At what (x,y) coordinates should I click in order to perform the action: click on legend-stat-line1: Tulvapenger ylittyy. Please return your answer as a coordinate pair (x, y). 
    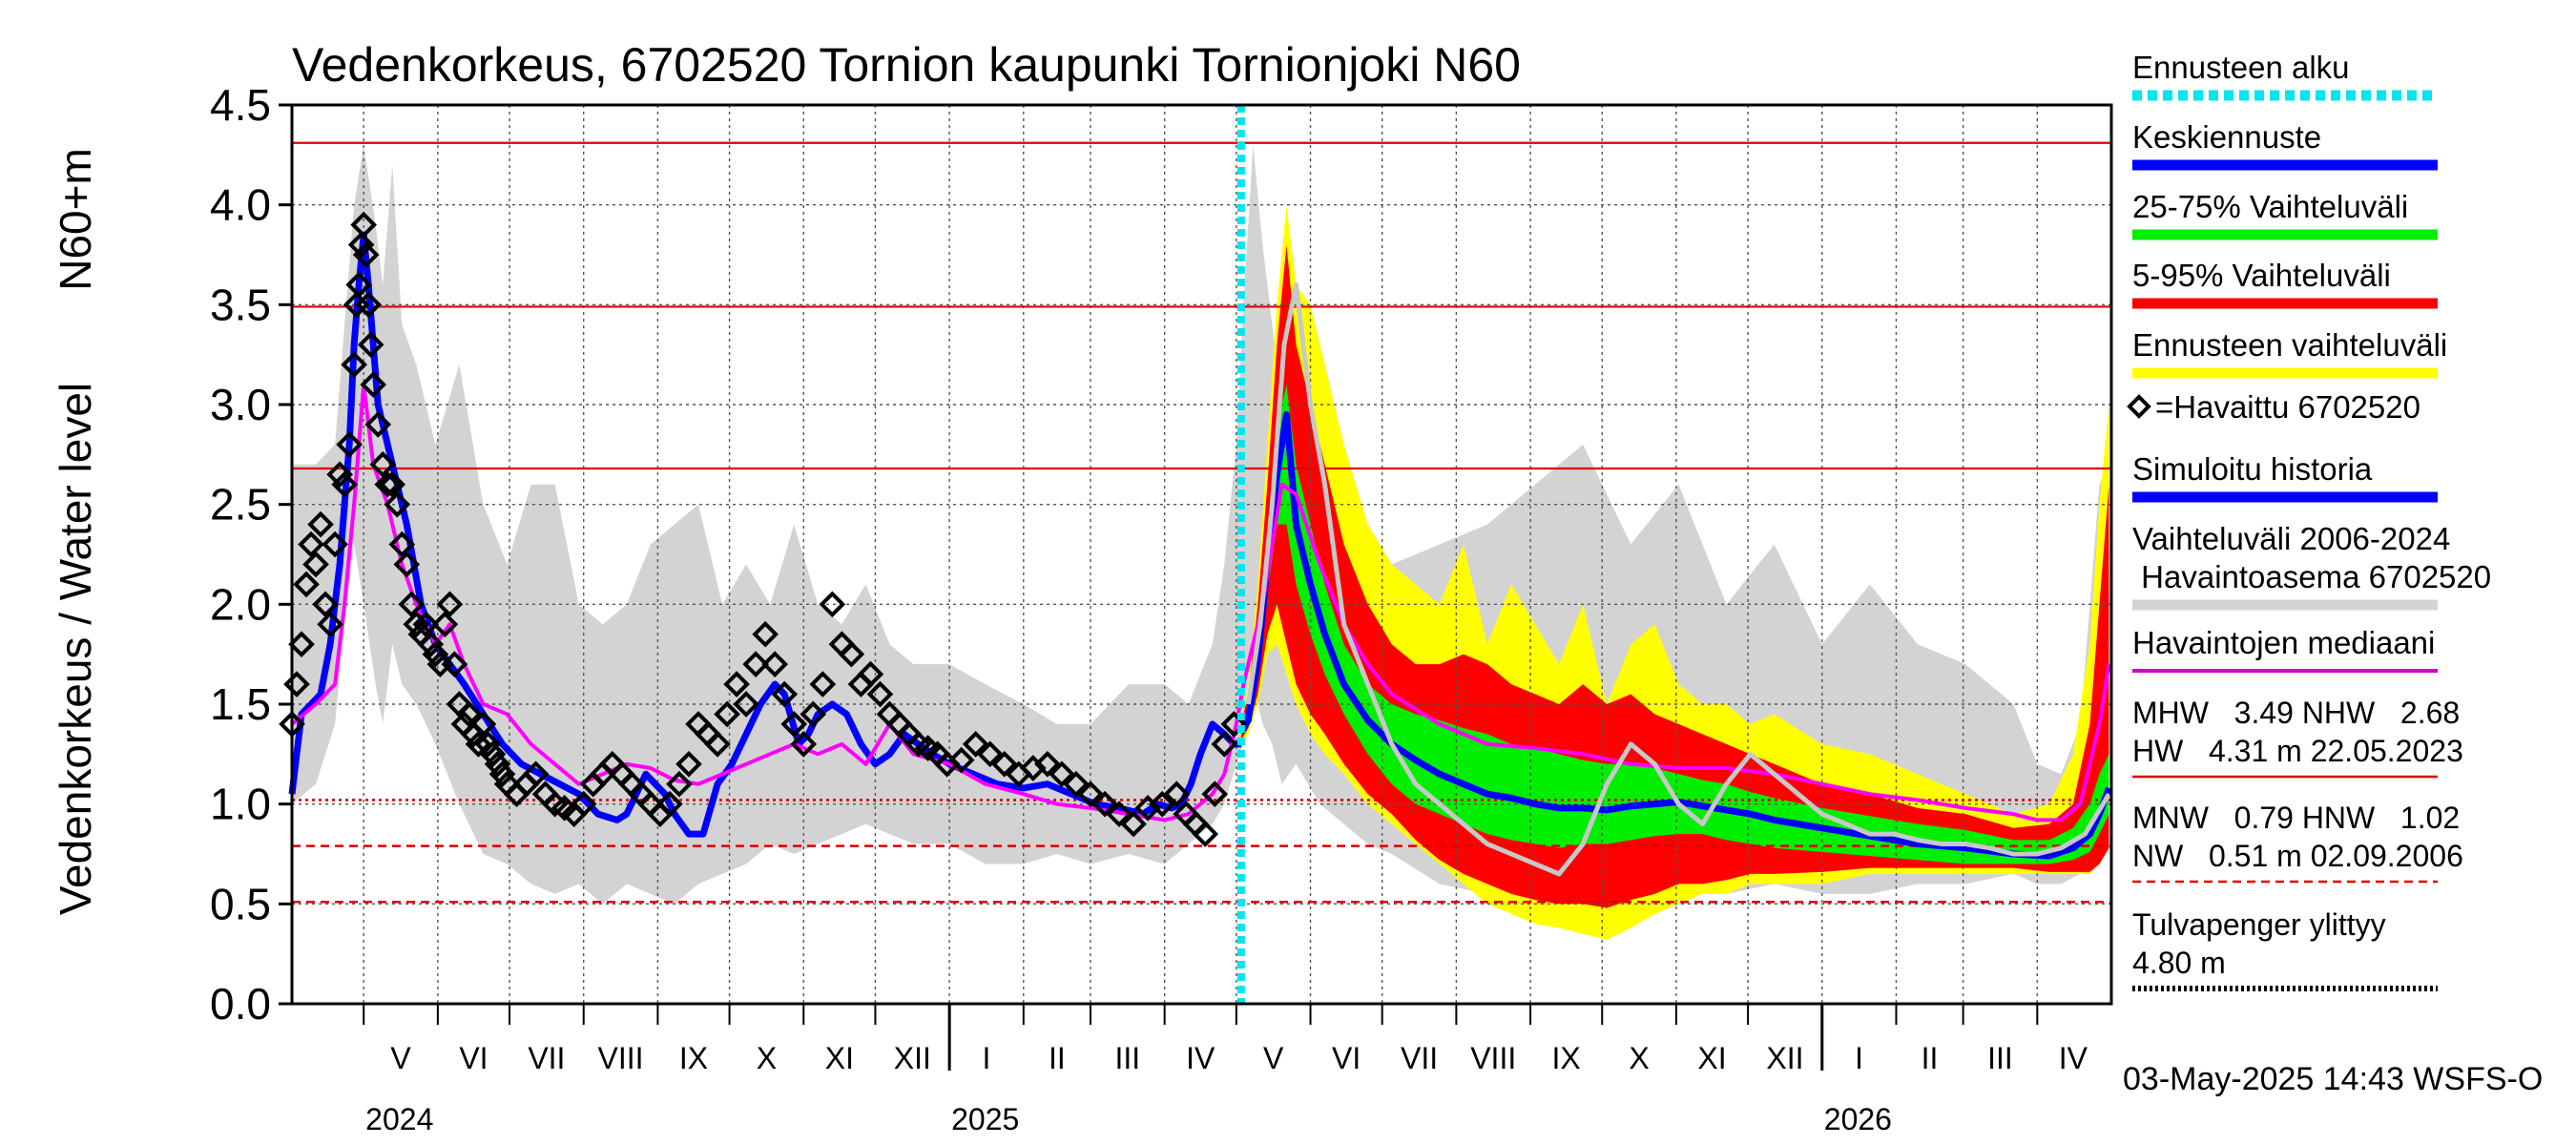
    Looking at the image, I should click on (2259, 925).